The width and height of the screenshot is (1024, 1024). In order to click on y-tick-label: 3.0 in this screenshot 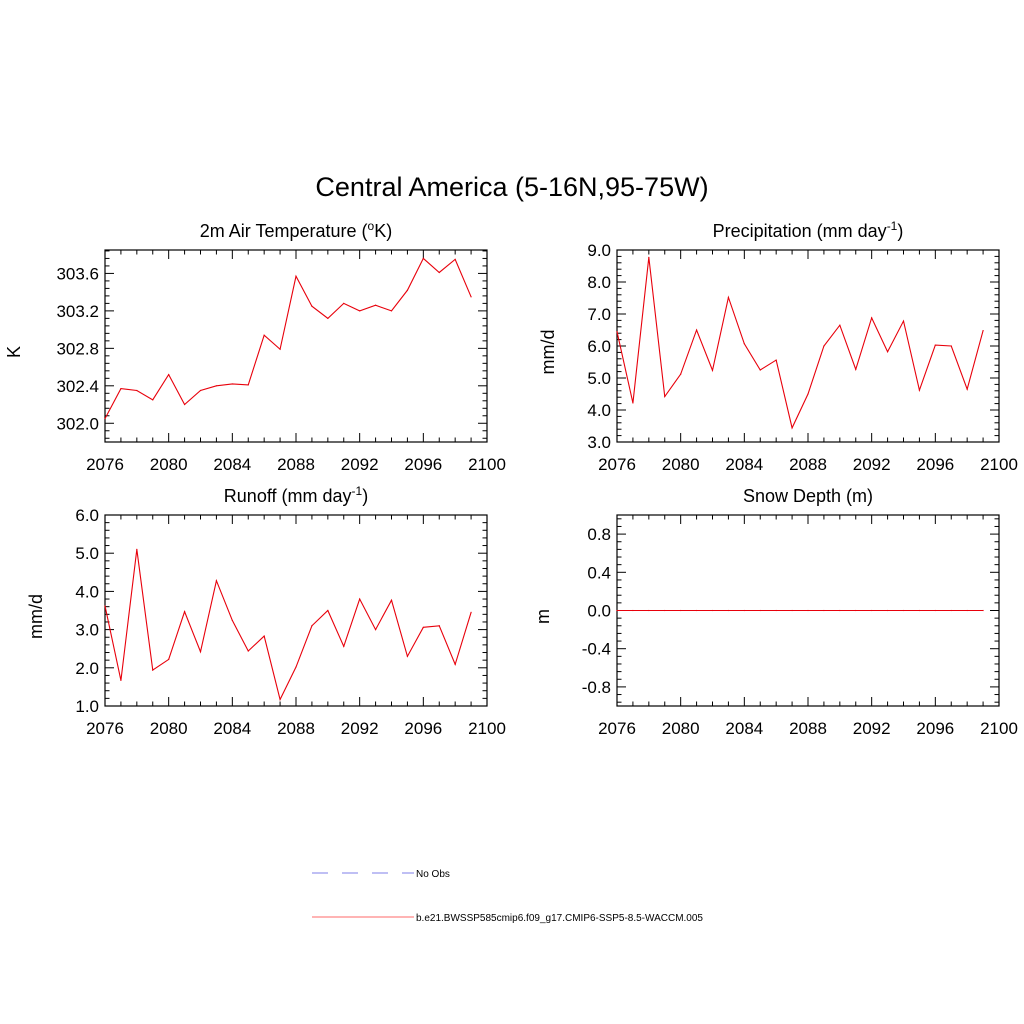, I will do `click(599, 442)`.